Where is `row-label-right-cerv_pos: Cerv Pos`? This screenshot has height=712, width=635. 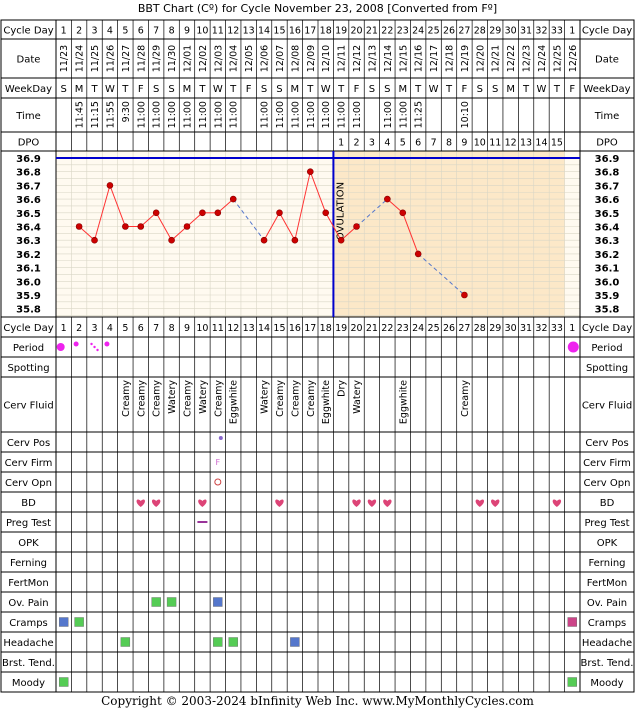
row-label-right-cerv_pos: Cerv Pos is located at coordinates (606, 443).